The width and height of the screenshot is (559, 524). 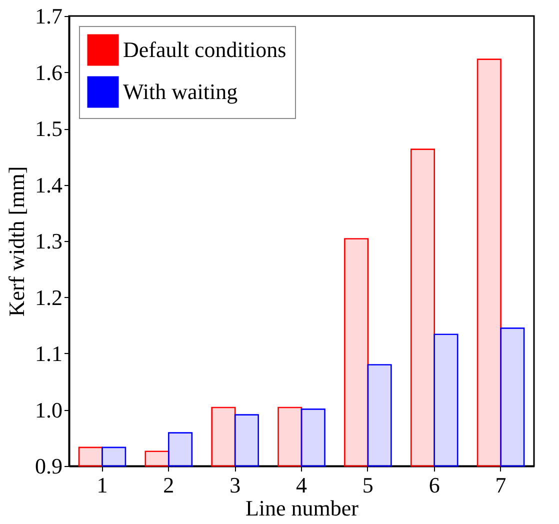 What do you see at coordinates (302, 508) in the screenshot?
I see `x-axis-title: Line number` at bounding box center [302, 508].